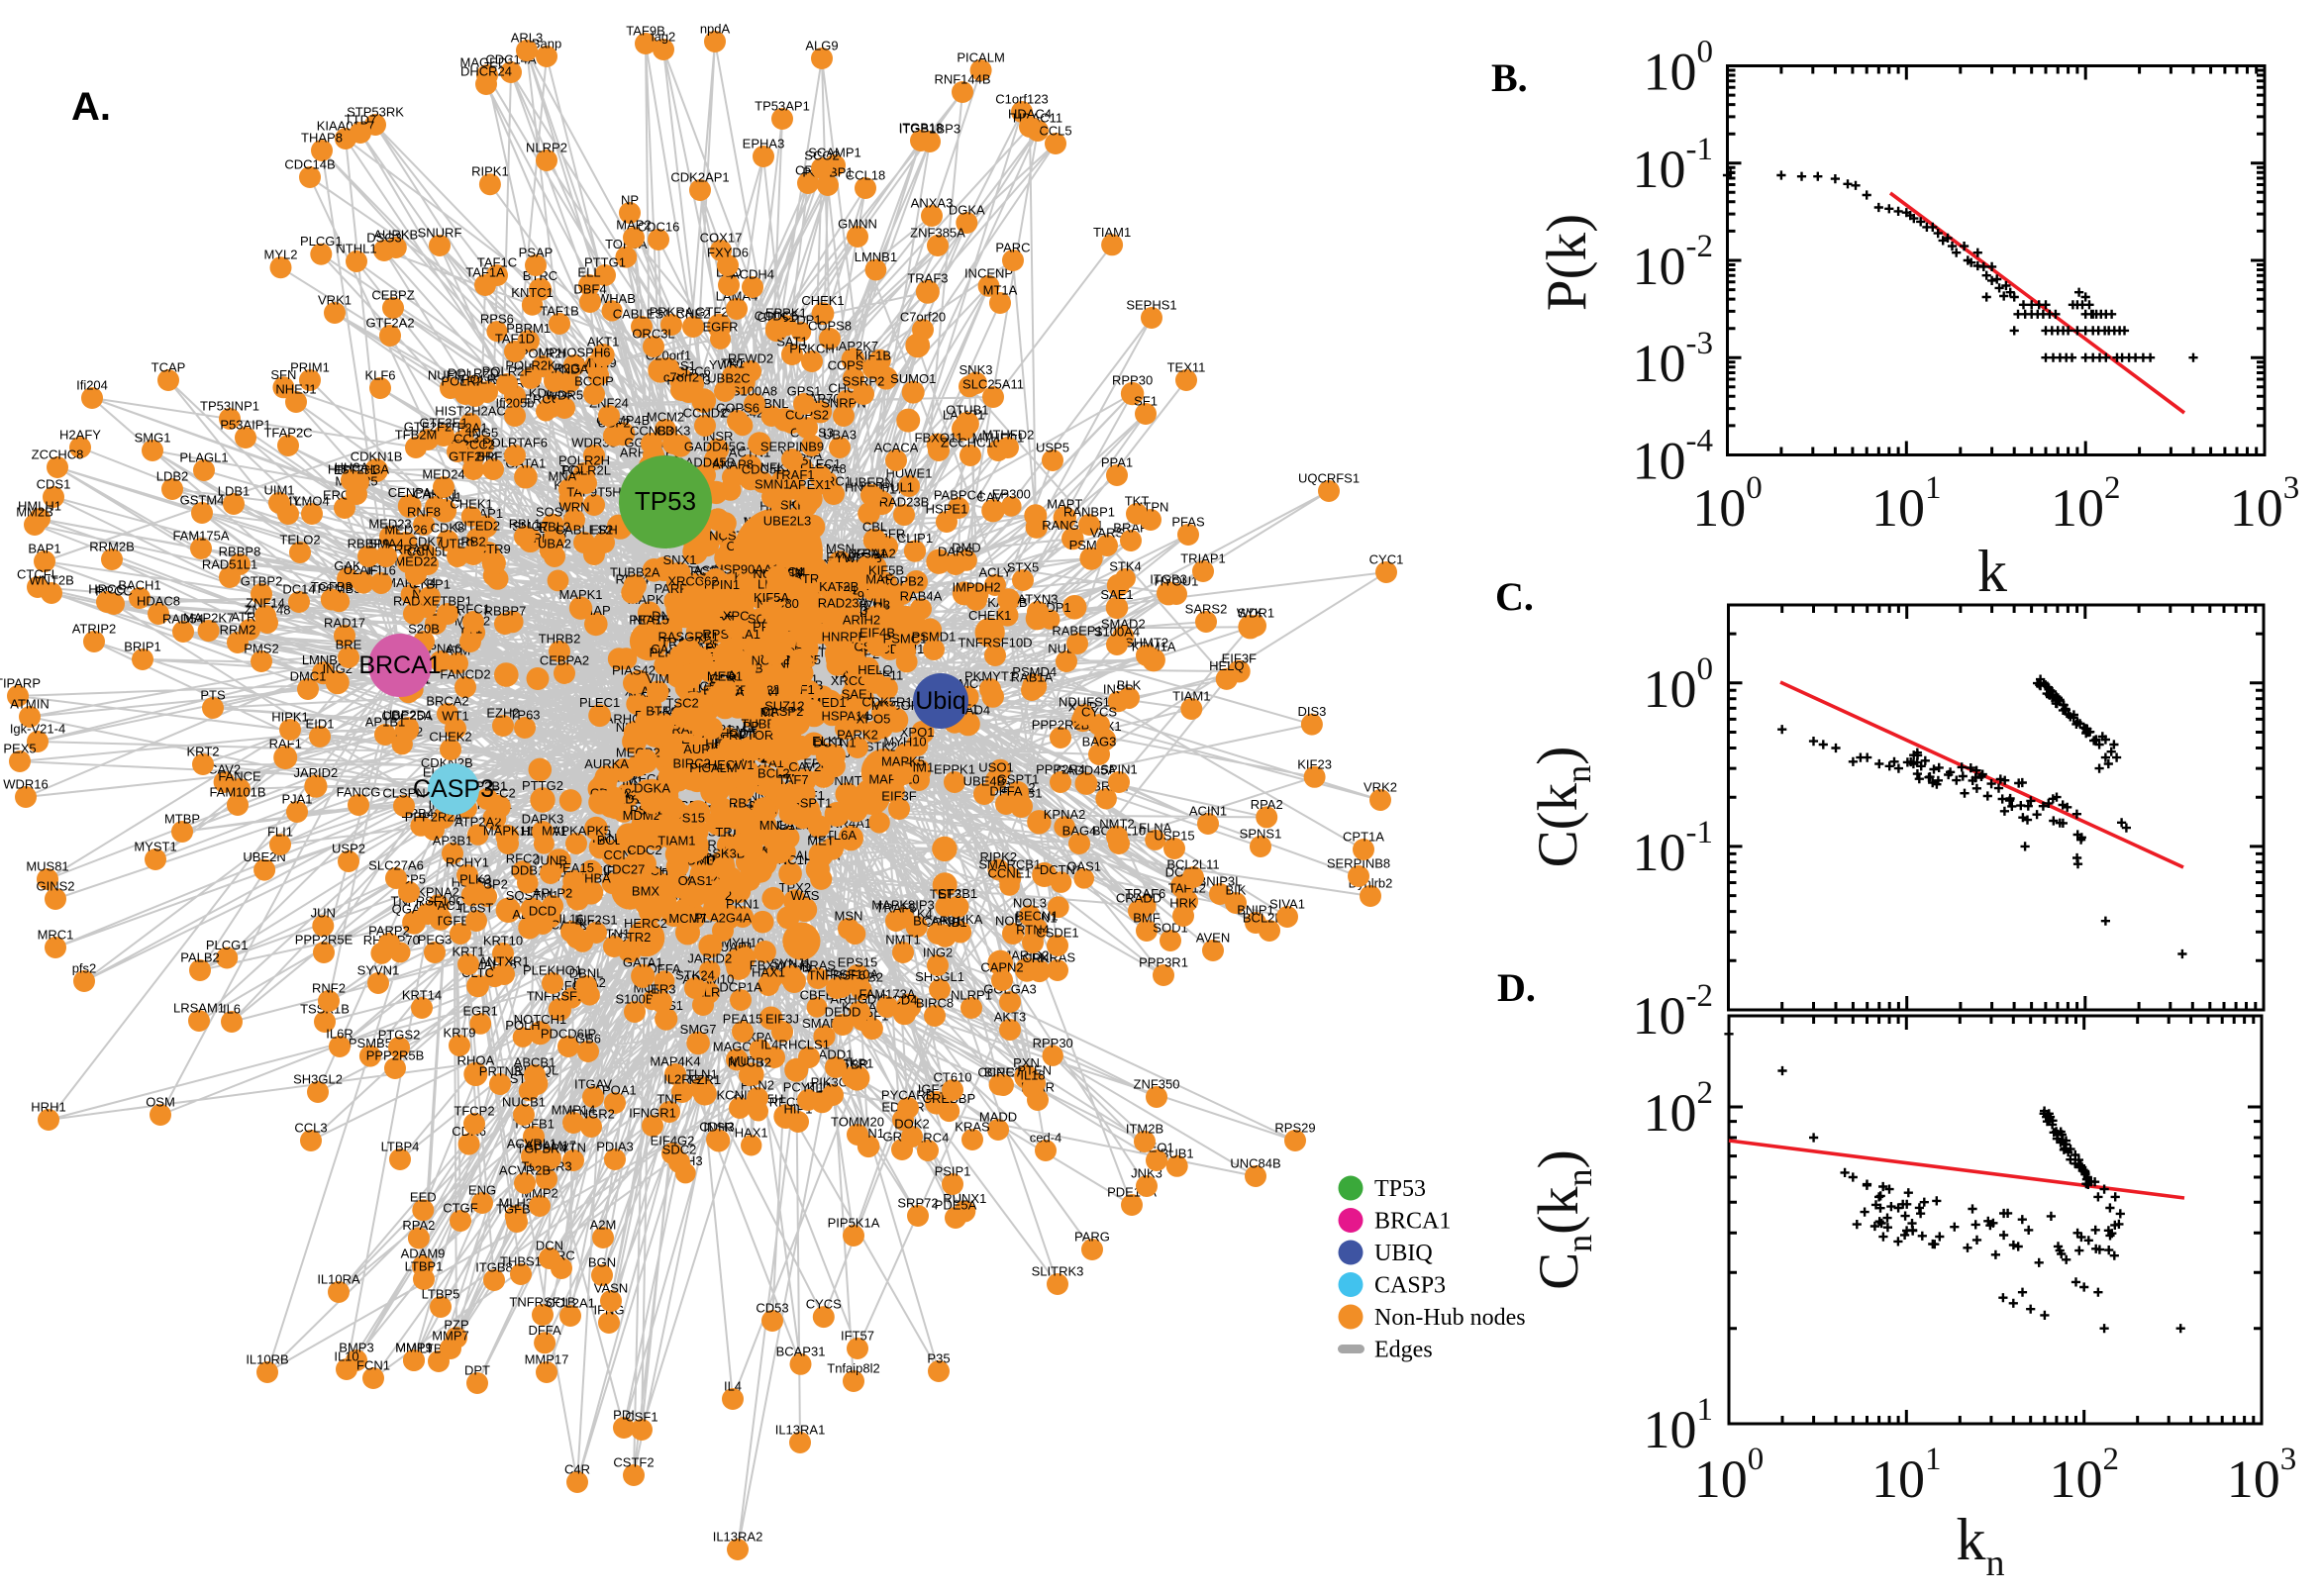 This screenshot has height=1596, width=2323. Describe the element at coordinates (877, 633) in the screenshot. I see `svg-text: EIF4B` at that location.